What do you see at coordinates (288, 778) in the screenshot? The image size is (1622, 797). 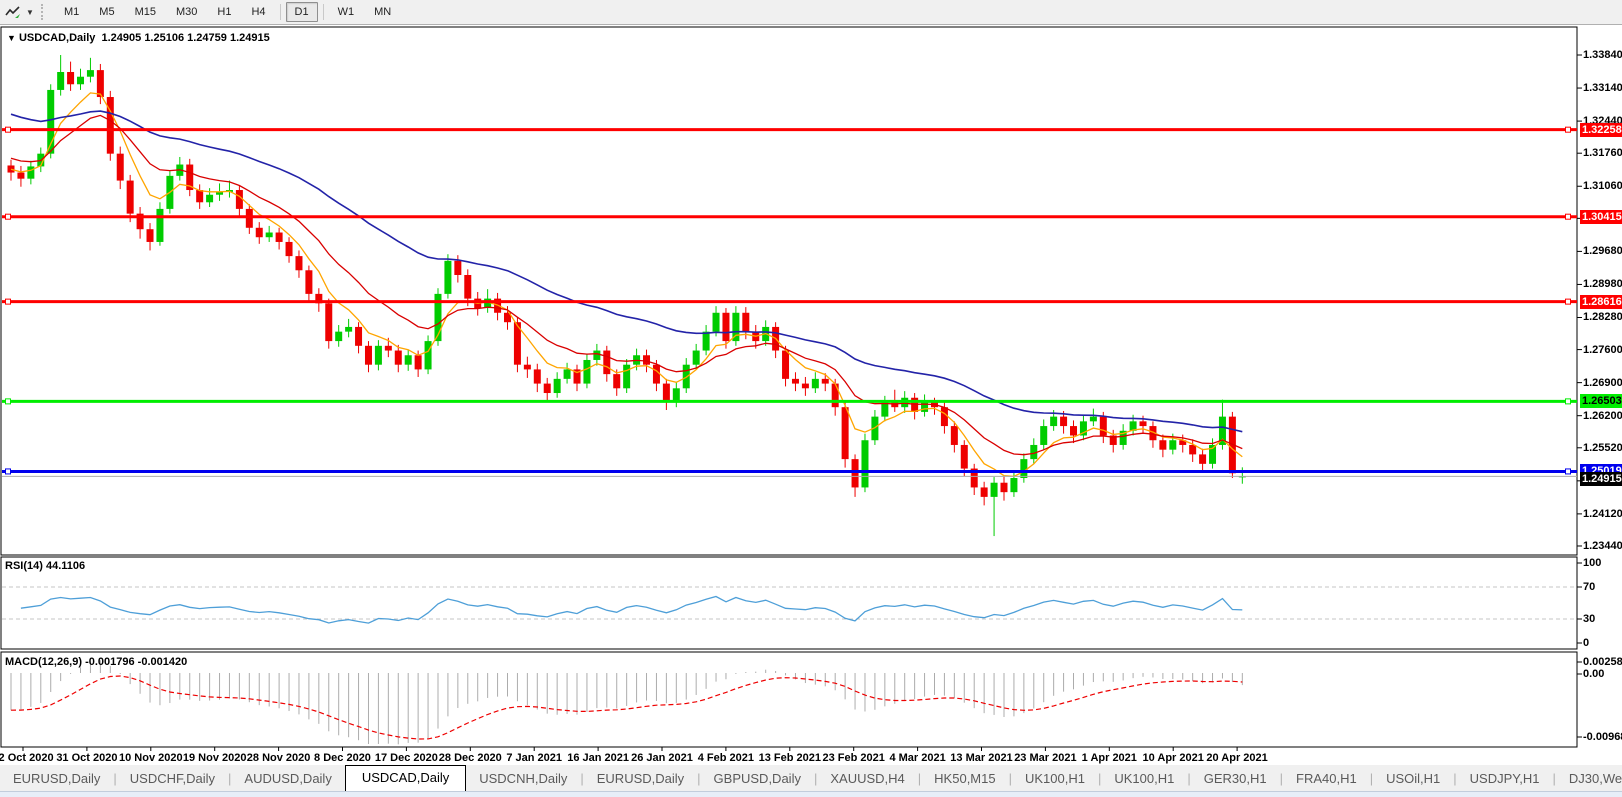 I see `tab-audusd-daily: AUDUSD,Daily` at bounding box center [288, 778].